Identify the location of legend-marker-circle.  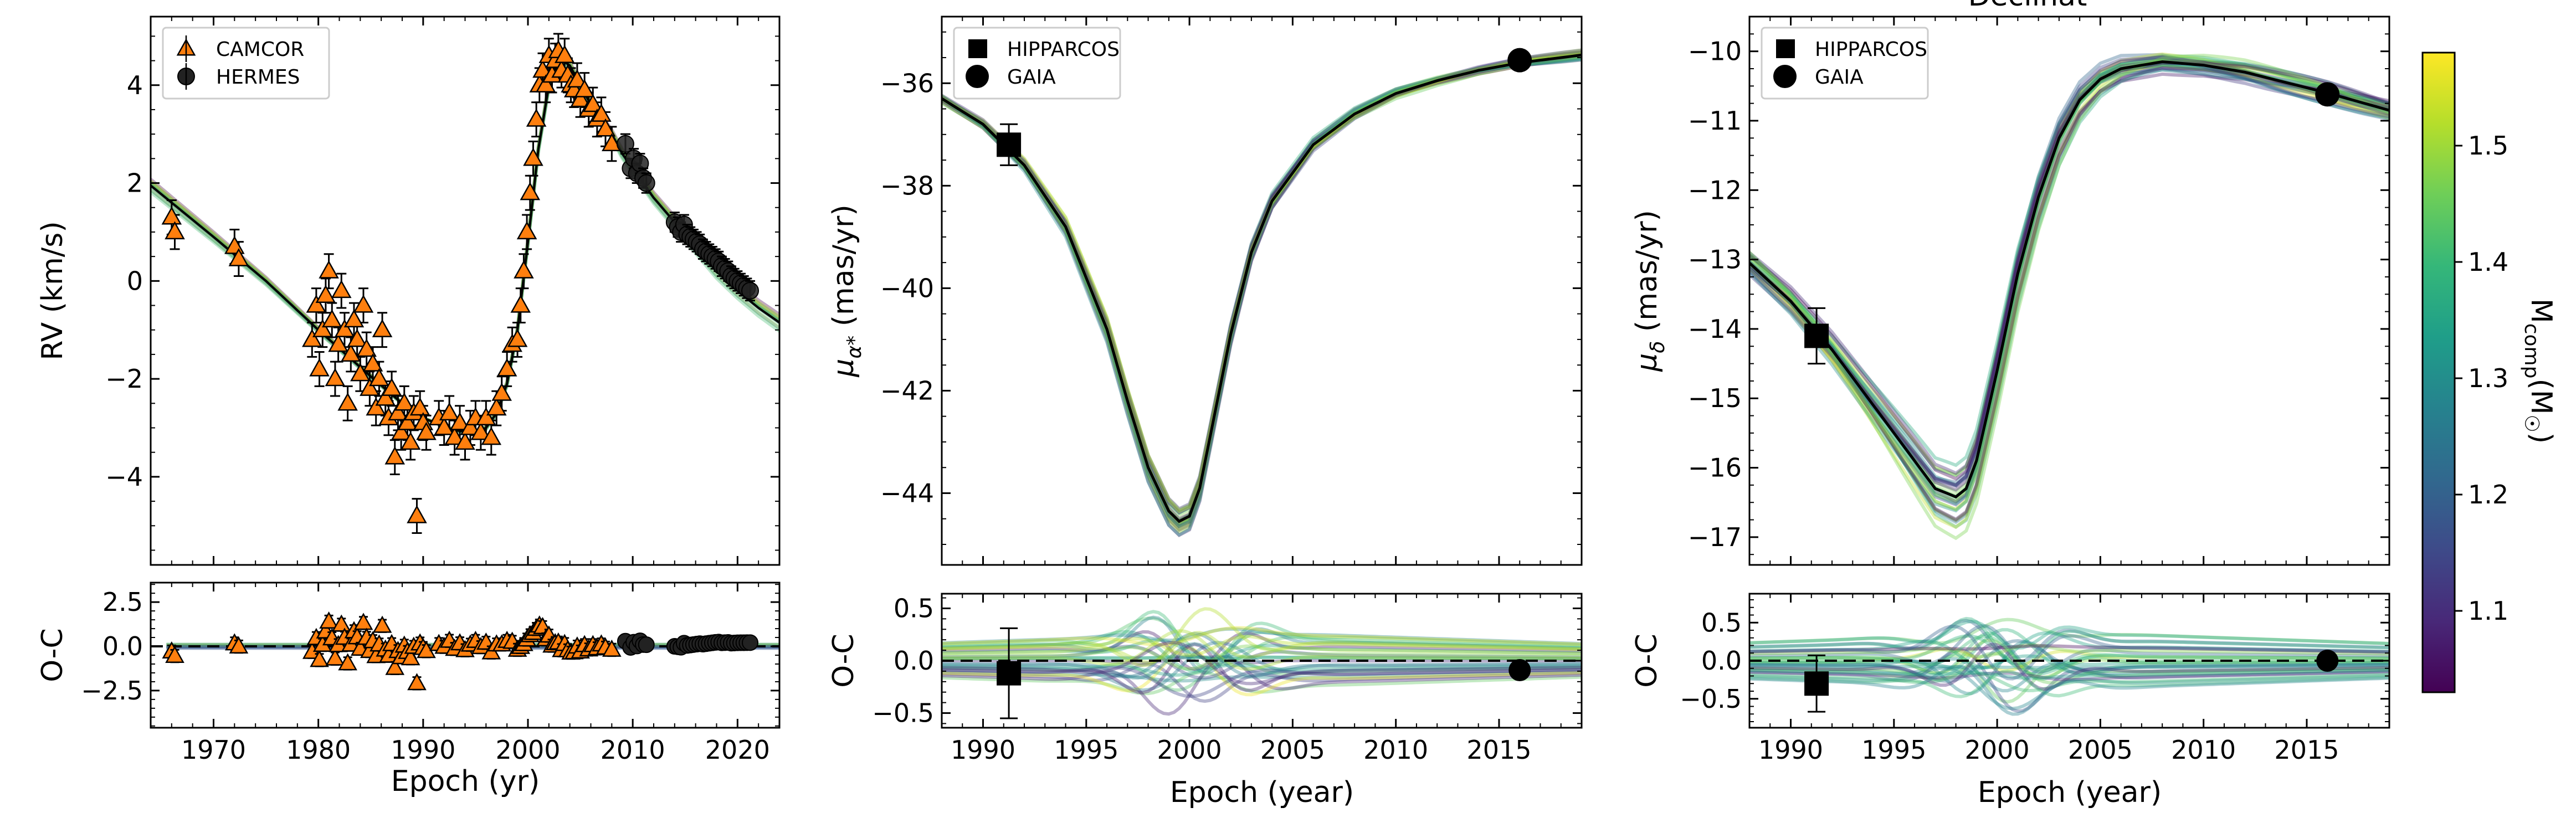
(1785, 76).